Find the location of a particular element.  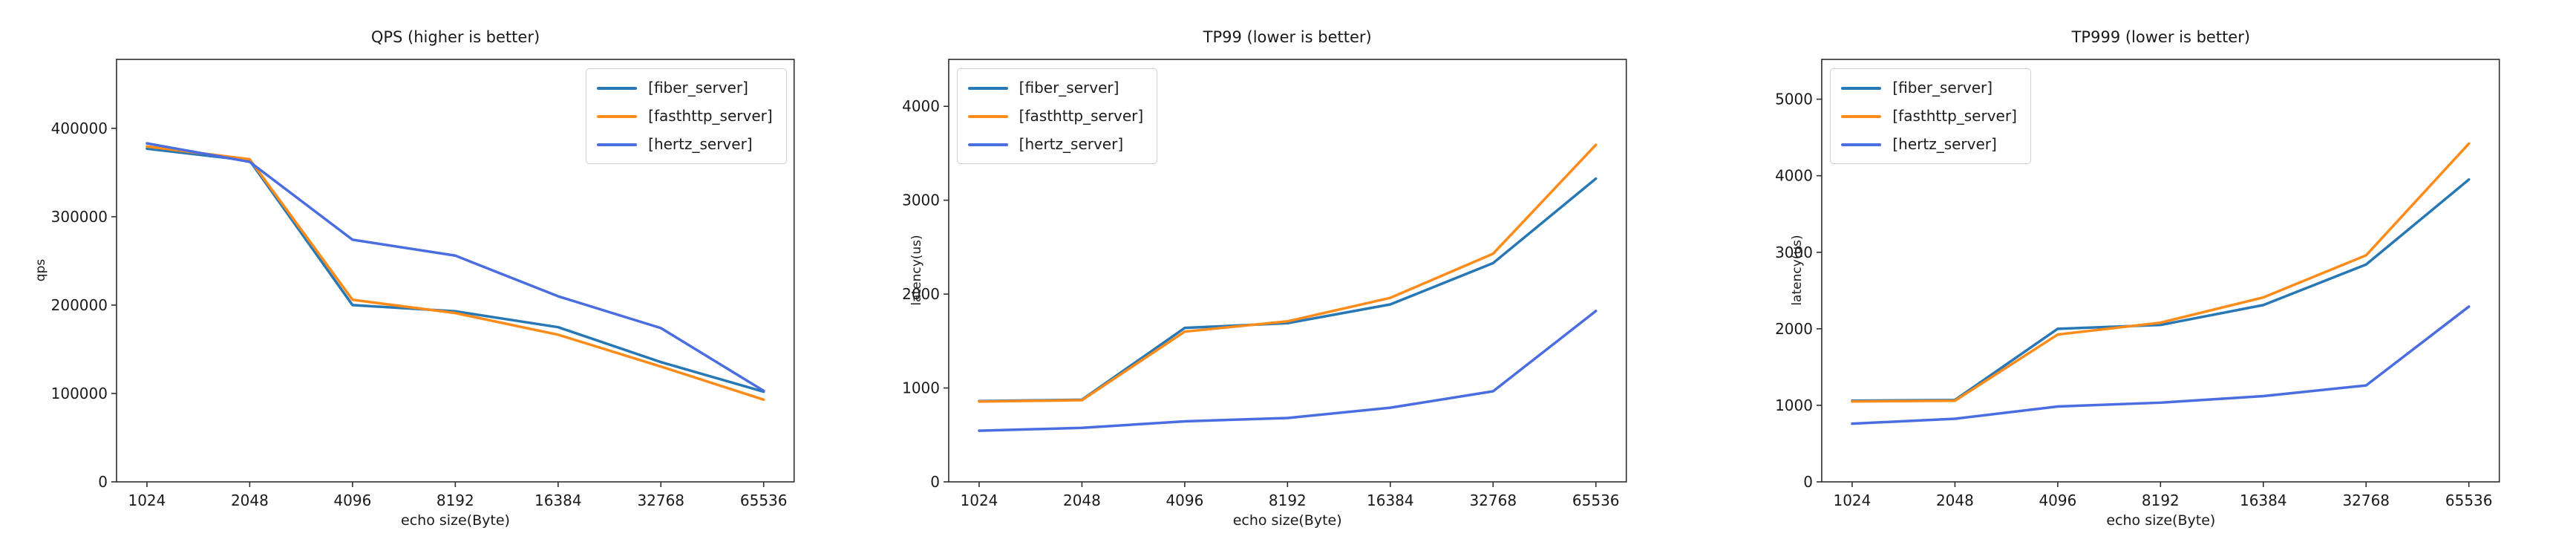

chart-title: QPS (higher is better) is located at coordinates (455, 37).